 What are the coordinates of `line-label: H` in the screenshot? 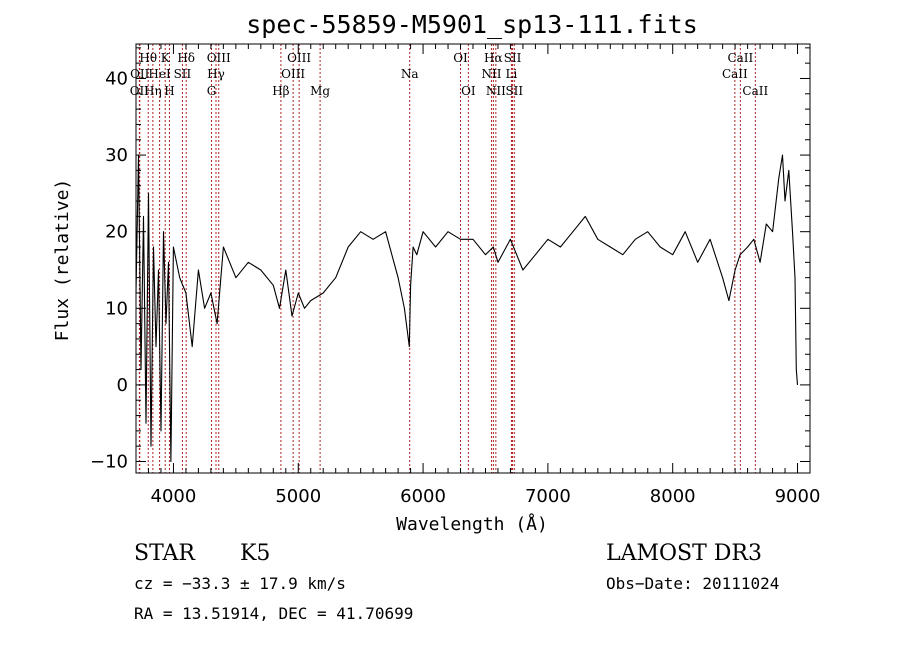 It's located at (169, 91).